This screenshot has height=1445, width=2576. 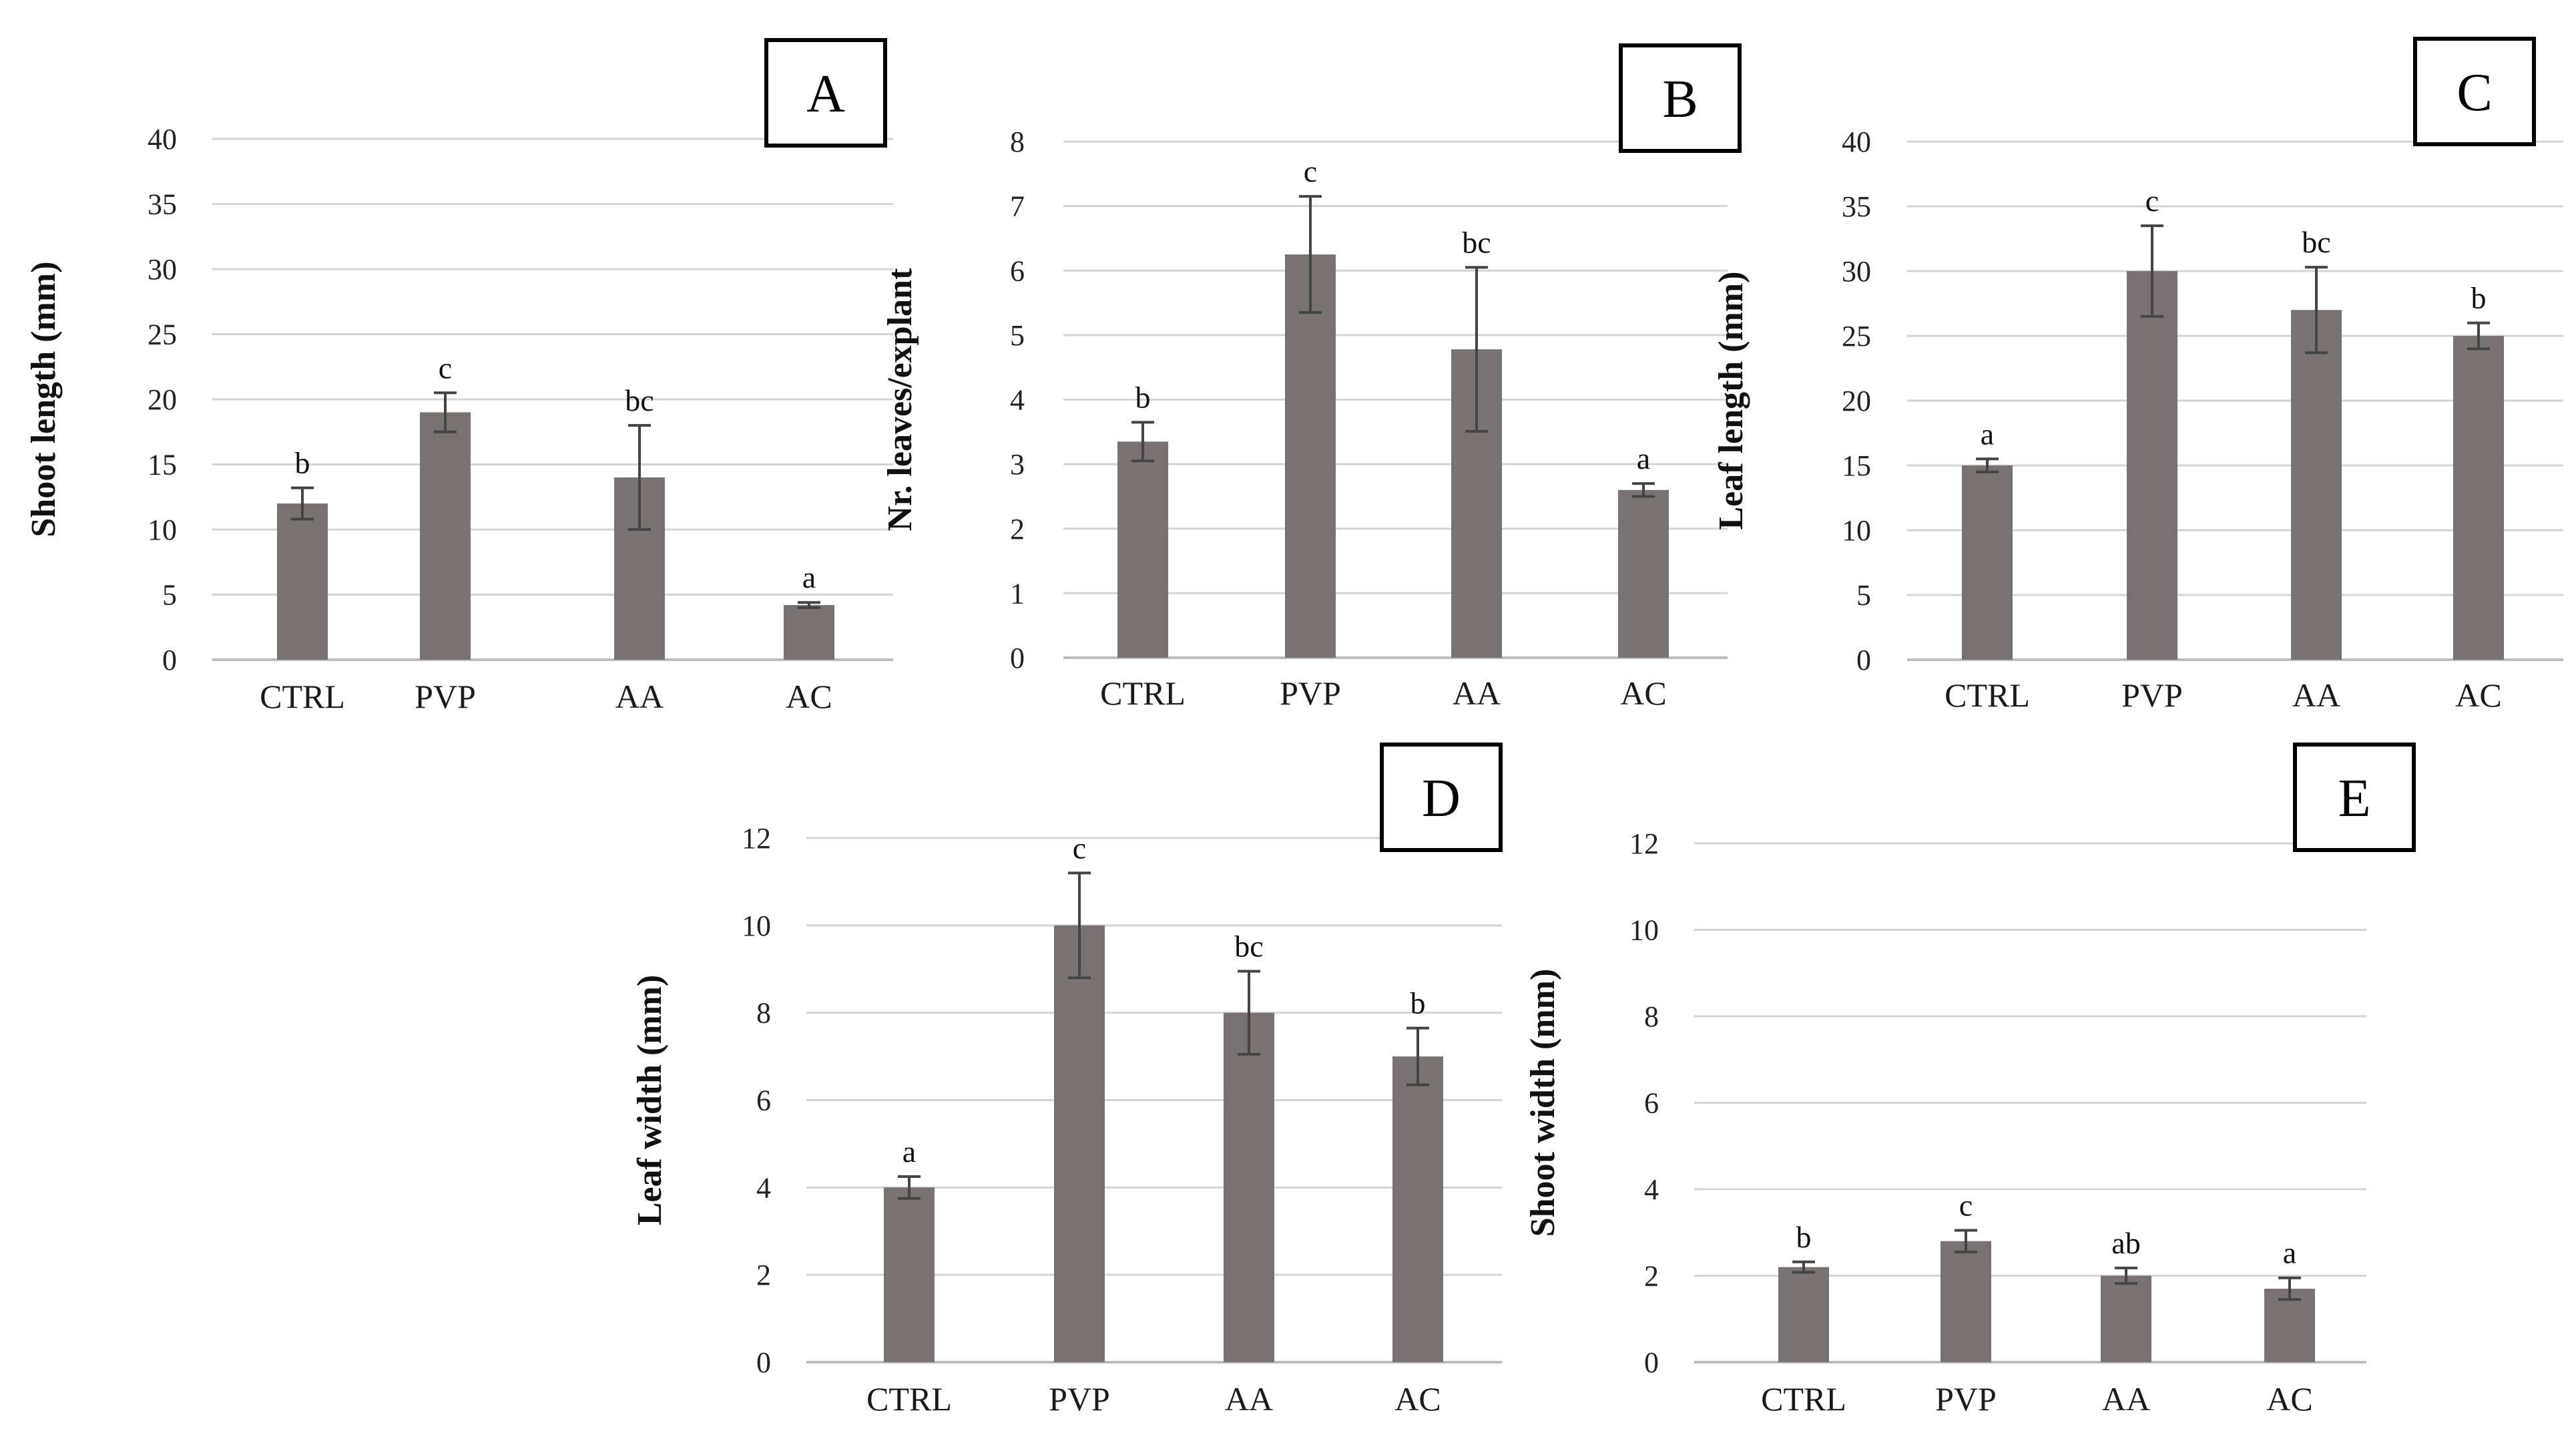 I want to click on y-tick-label: 30, so click(x=1856, y=271).